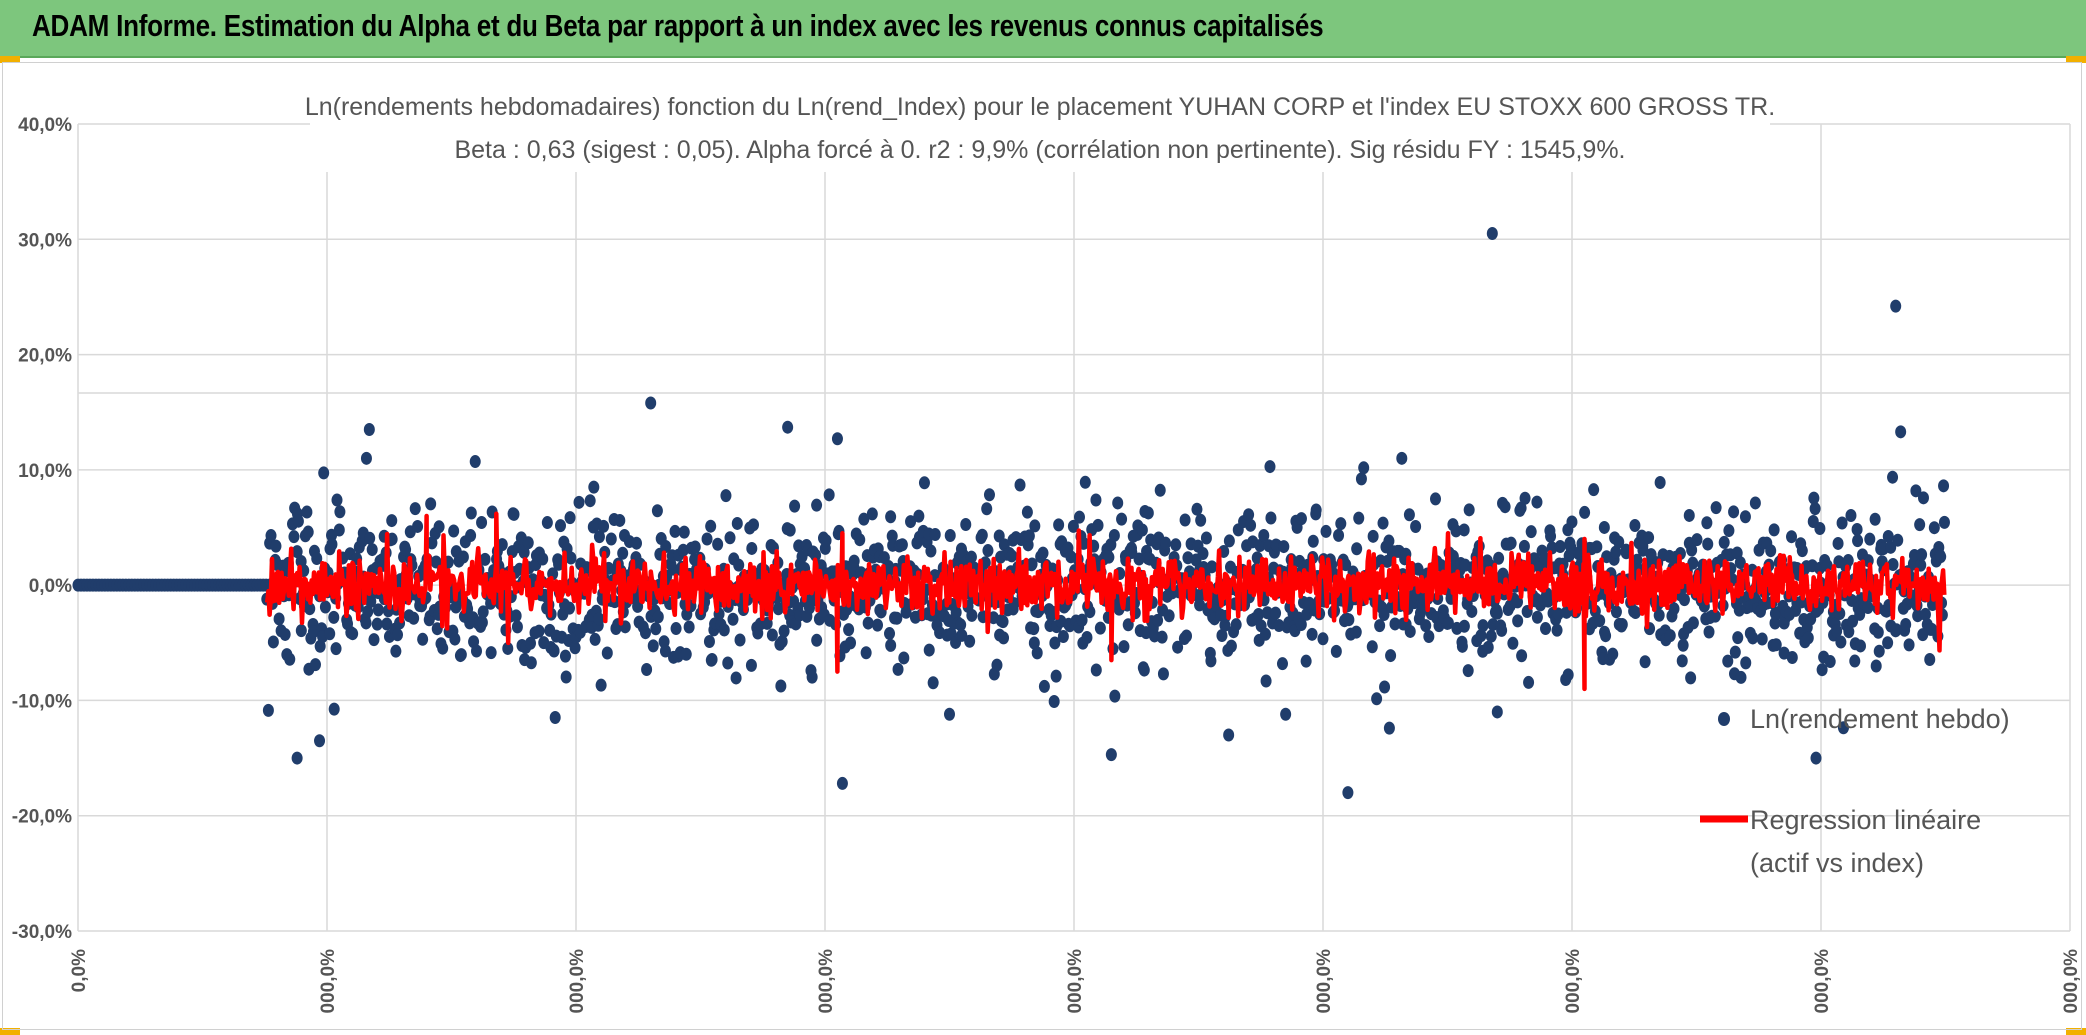 Image resolution: width=2086 pixels, height=1035 pixels. Describe the element at coordinates (45, 471) in the screenshot. I see `y-tick-label: 10,0%` at that location.